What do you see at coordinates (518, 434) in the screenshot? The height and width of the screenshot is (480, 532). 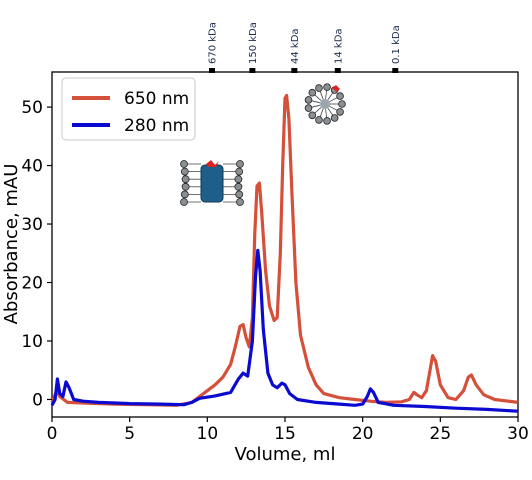 I see `x-tick-label: 30` at bounding box center [518, 434].